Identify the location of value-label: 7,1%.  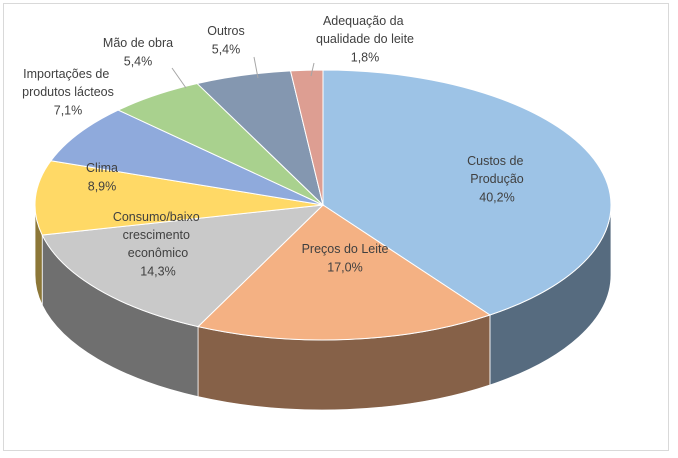
(68, 110).